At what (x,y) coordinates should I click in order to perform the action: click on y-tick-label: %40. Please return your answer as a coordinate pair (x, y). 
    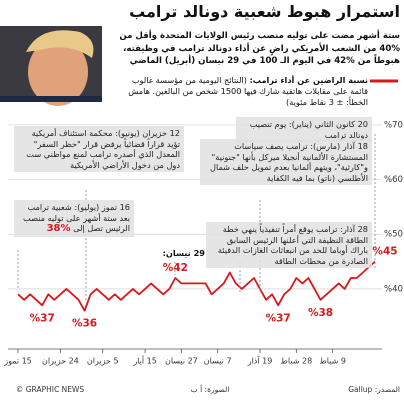
    Looking at the image, I should click on (393, 289).